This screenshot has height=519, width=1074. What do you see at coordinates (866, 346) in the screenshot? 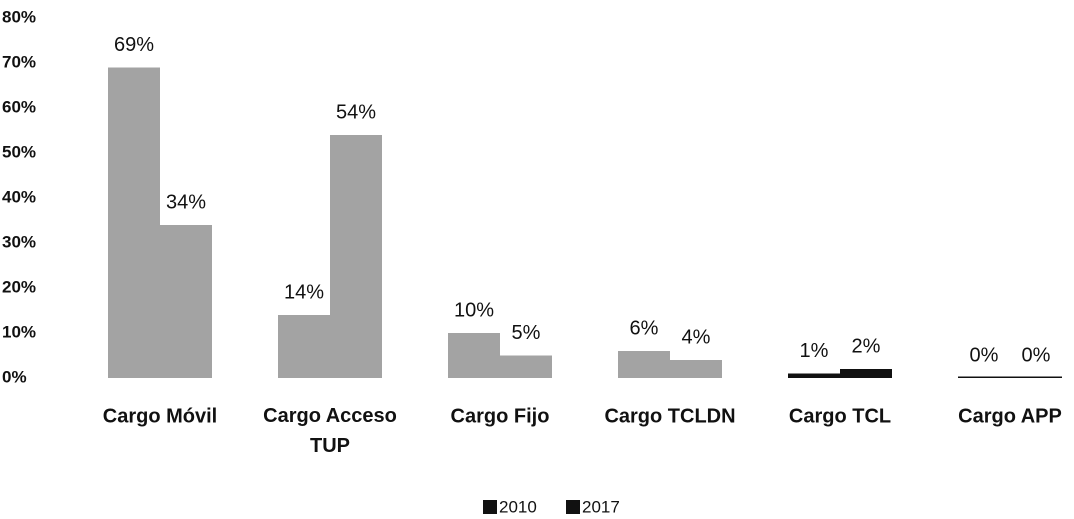
I see `value-label: 2%` at bounding box center [866, 346].